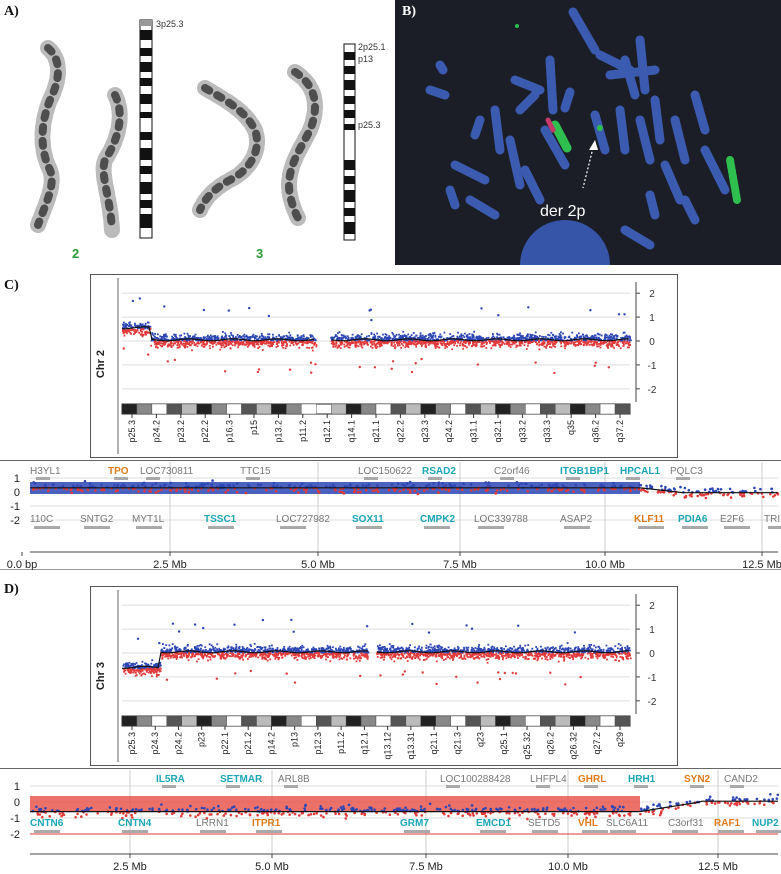 The image size is (781, 874). What do you see at coordinates (15, 521) in the screenshot?
I see `zoom-y-tick: -2` at bounding box center [15, 521].